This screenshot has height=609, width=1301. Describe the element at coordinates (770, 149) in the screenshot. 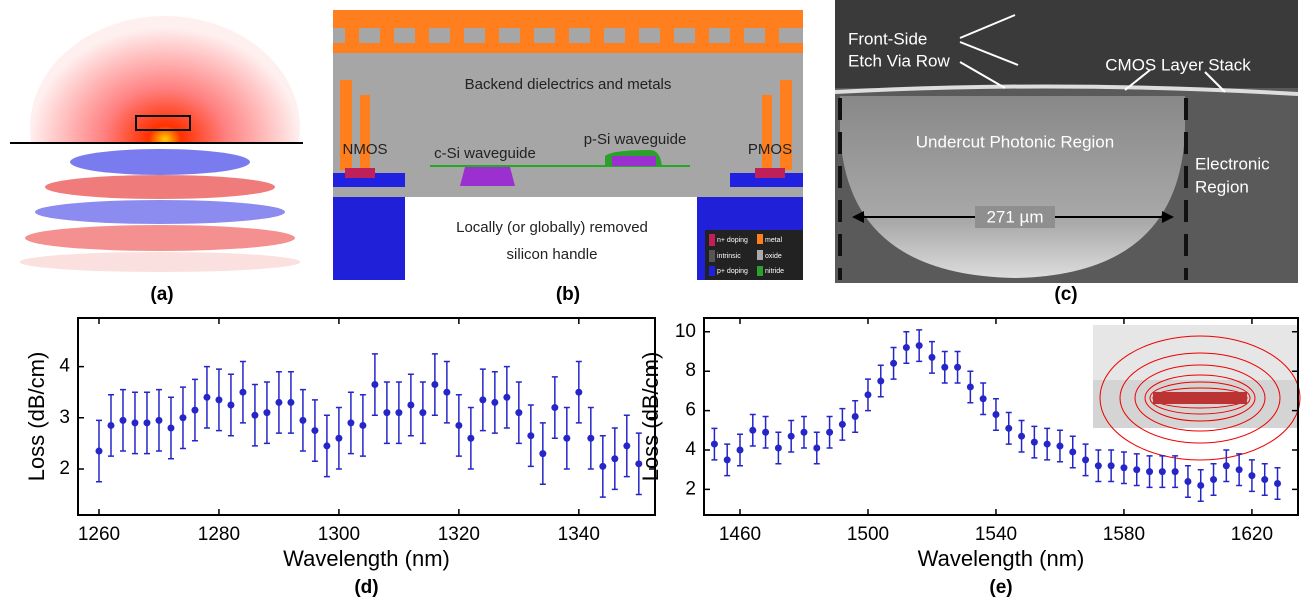

I see `annotation: PMOS` at that location.